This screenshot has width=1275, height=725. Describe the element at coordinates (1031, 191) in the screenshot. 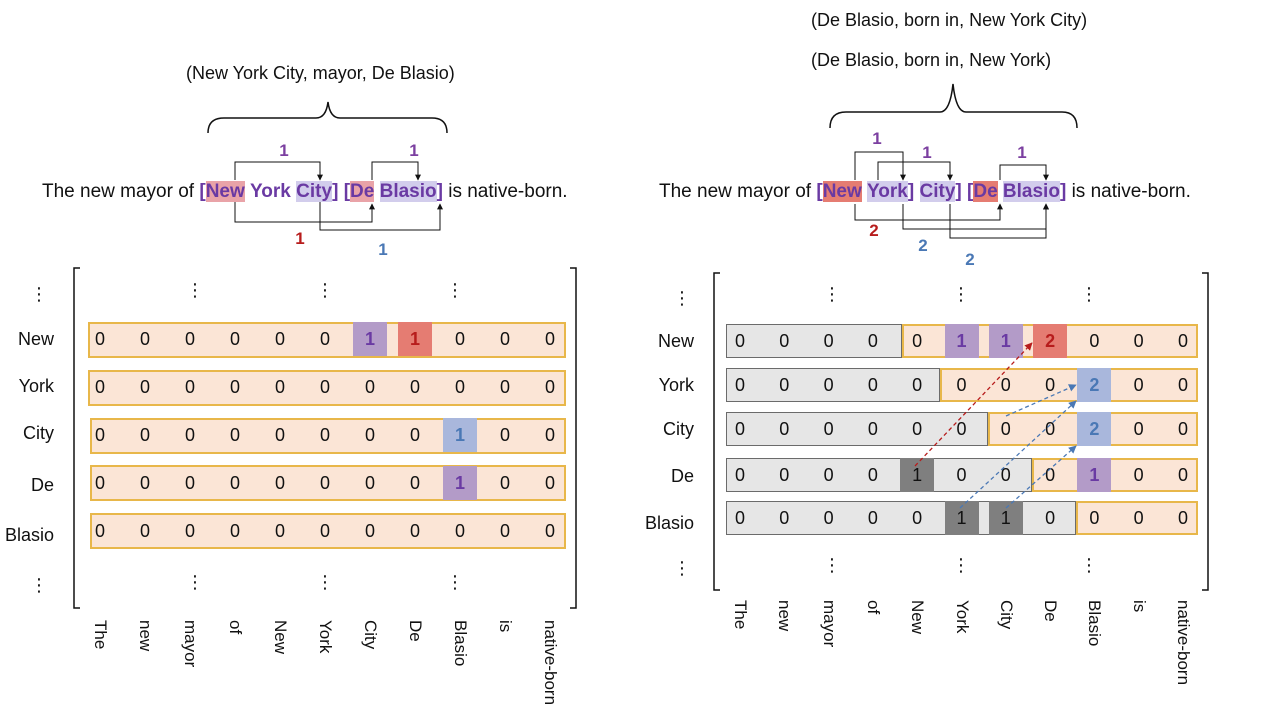

I see `right-token-blasio: Blasio` at that location.